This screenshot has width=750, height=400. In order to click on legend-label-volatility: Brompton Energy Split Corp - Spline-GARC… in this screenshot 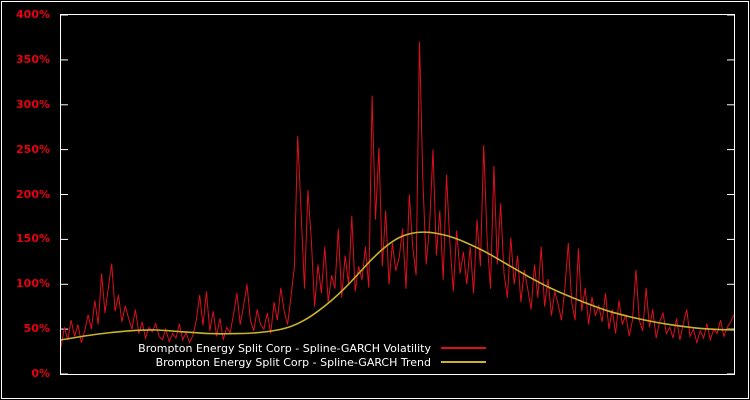, I will do `click(284, 348)`.